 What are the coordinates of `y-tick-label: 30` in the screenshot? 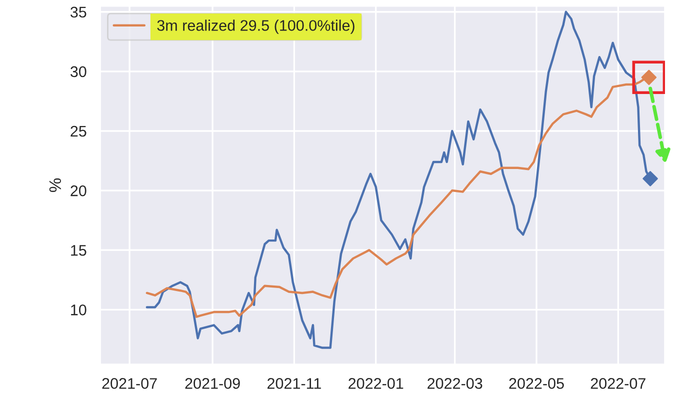 It's located at (78, 72).